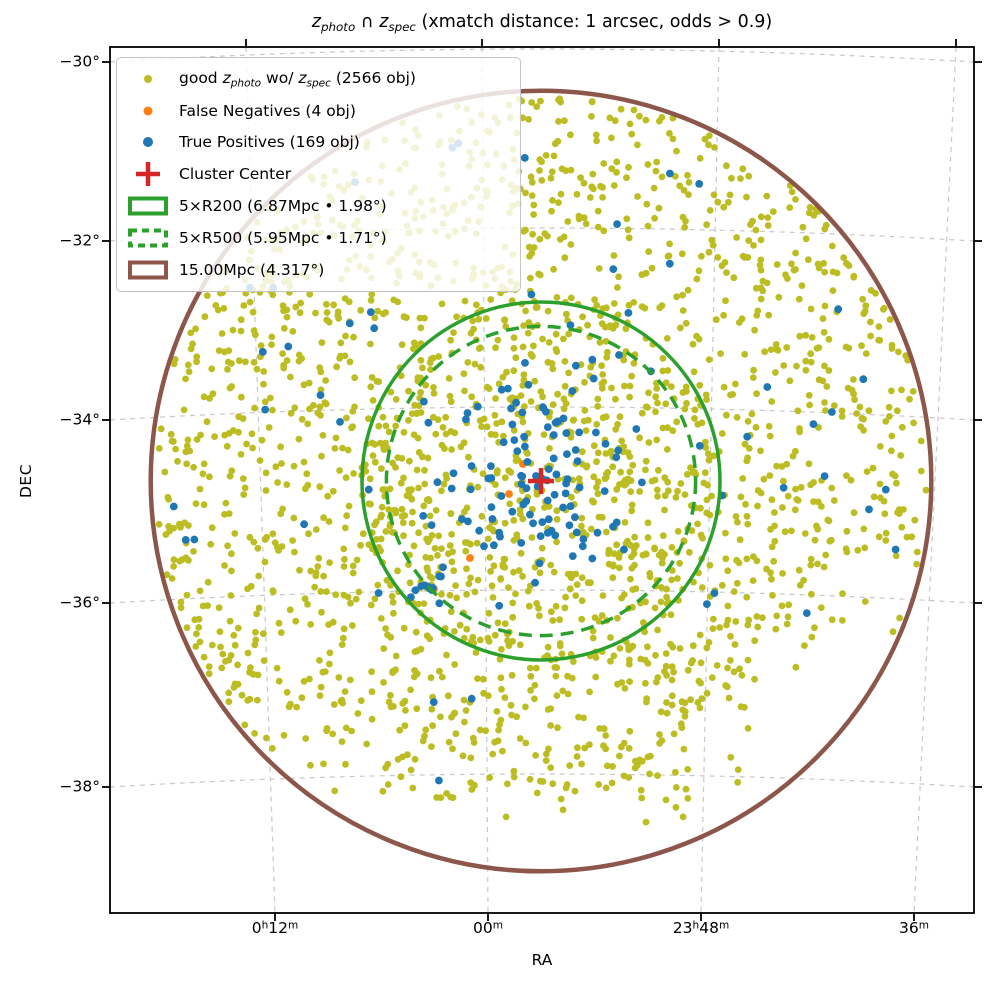 Image resolution: width=988 pixels, height=989 pixels. Describe the element at coordinates (148, 238) in the screenshot. I see `r500-marker-icon` at that location.